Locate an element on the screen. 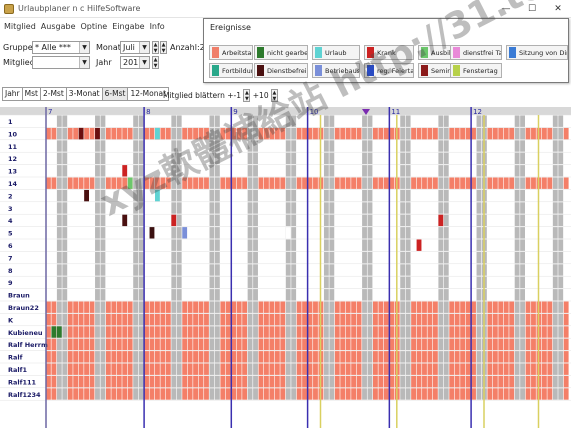 This screenshot has width=571, height=428. gruppe-select: * Alle *** ▼ is located at coordinates (61, 47).